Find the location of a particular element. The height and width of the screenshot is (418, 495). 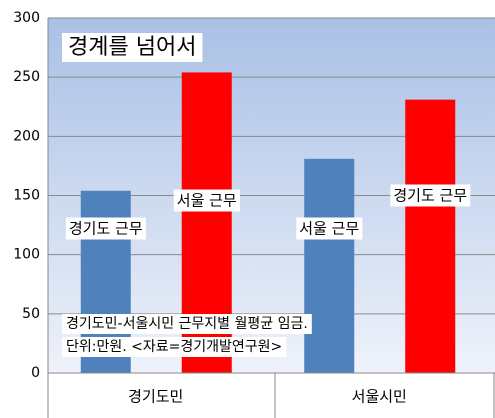

chart-title-box is located at coordinates (132, 47).